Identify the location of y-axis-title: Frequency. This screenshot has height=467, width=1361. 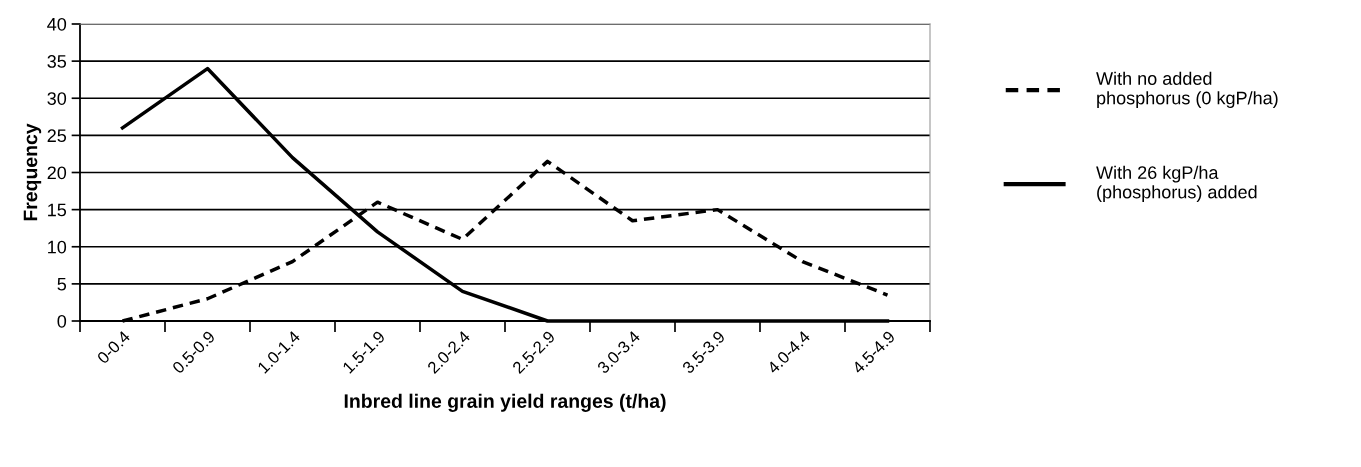
(32, 172).